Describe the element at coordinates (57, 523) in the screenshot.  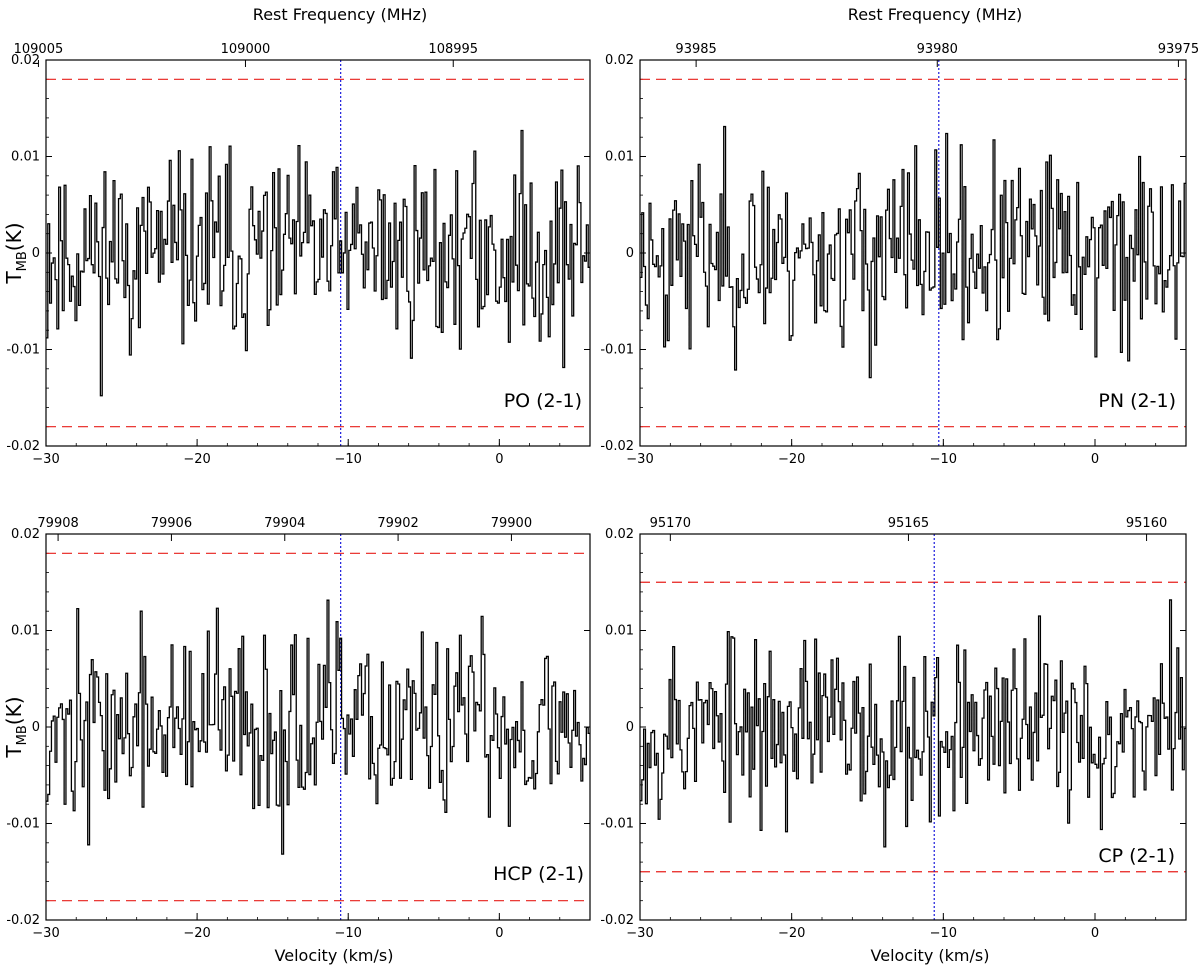
I see `top-tick-label: 79908` at that location.